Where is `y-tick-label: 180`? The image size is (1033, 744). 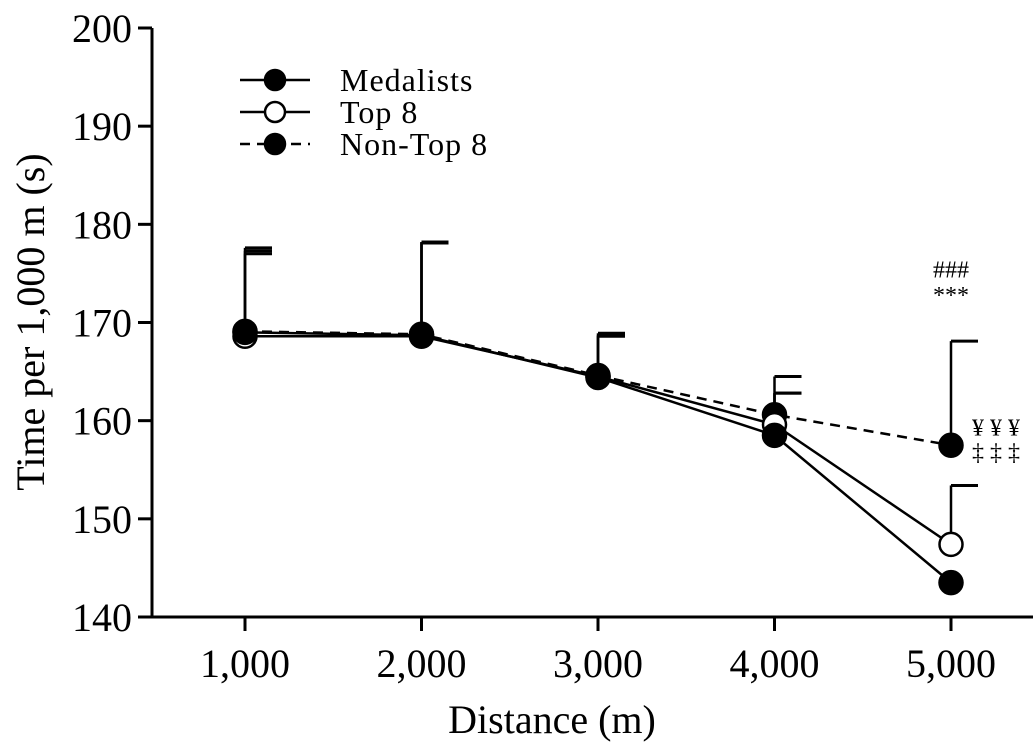
y-tick-label: 180 is located at coordinates (102, 224).